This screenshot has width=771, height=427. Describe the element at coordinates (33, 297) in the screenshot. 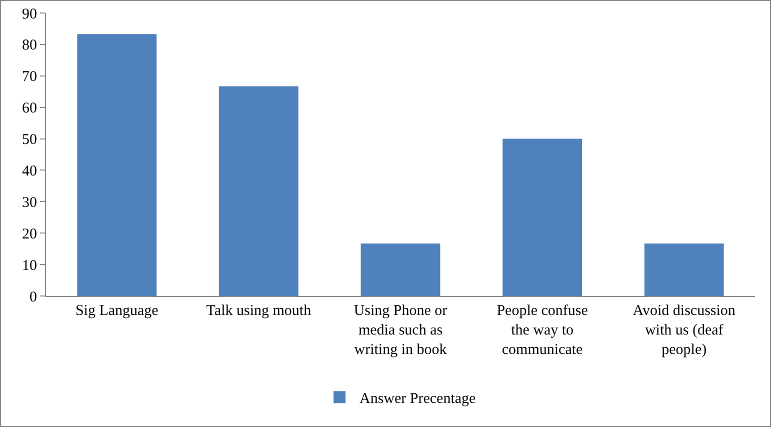

I see `y-tick-label: 0` at that location.